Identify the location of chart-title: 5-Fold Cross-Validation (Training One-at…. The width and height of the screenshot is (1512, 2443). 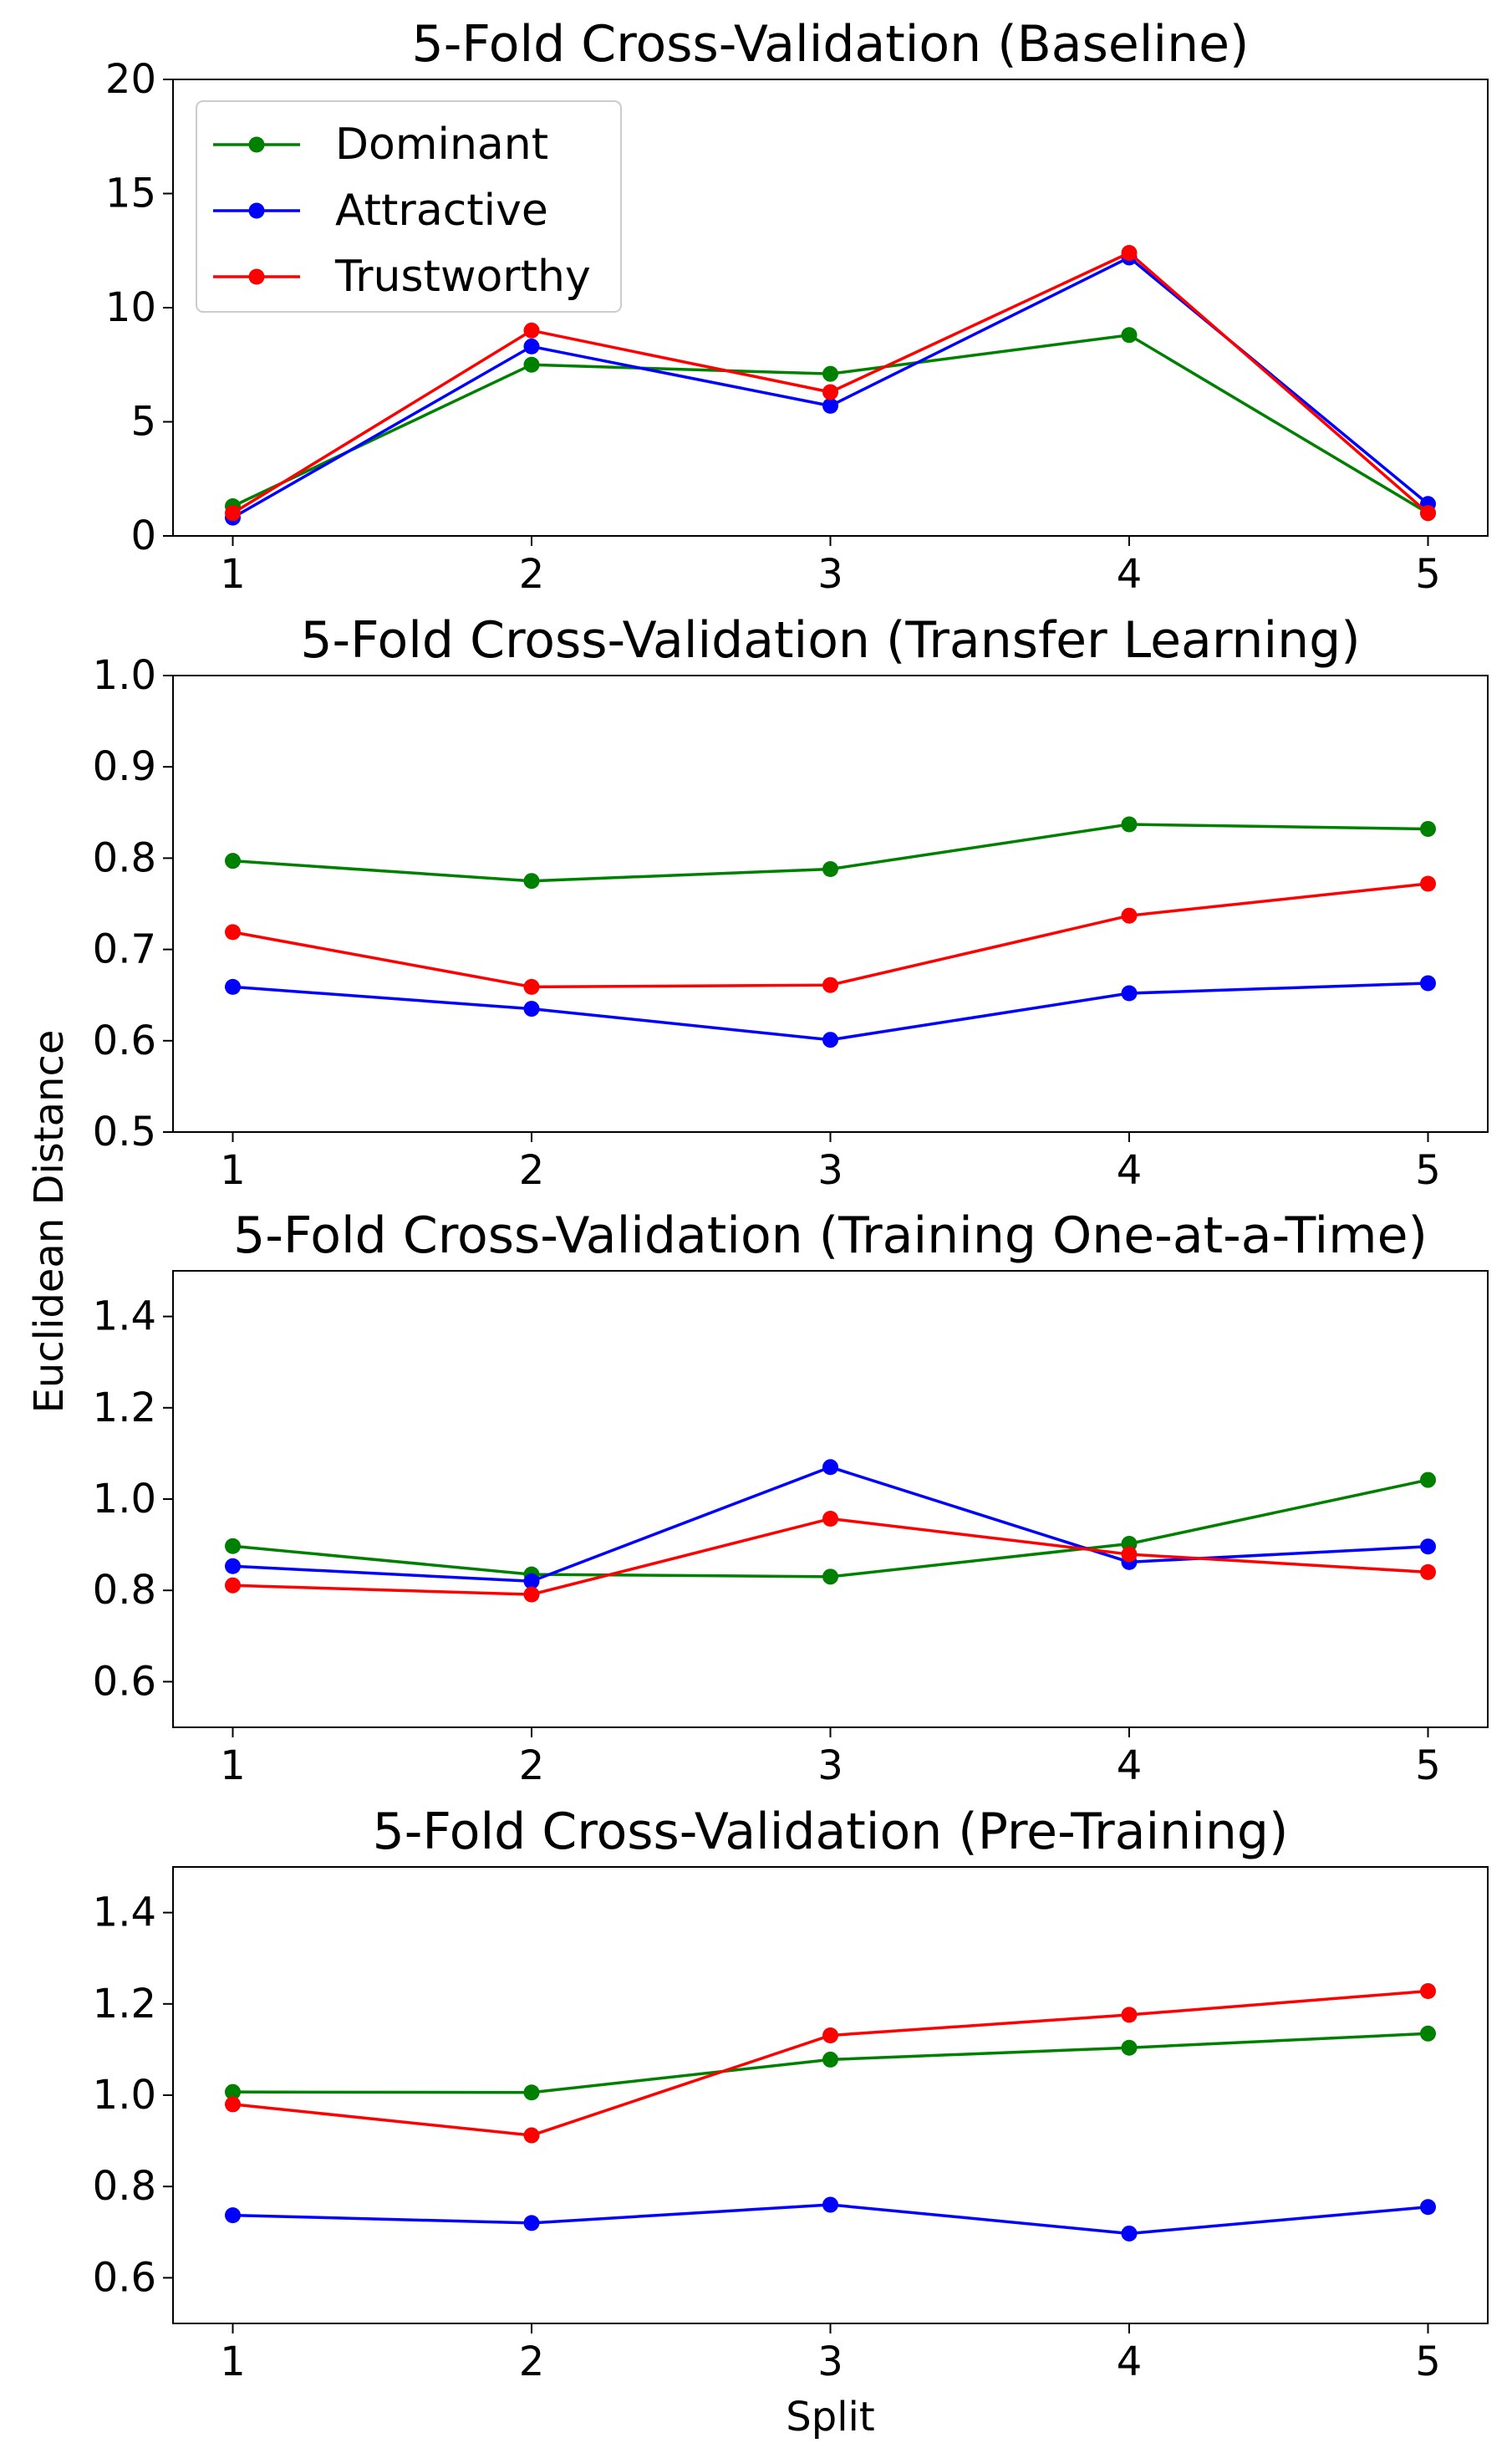
(830, 1235).